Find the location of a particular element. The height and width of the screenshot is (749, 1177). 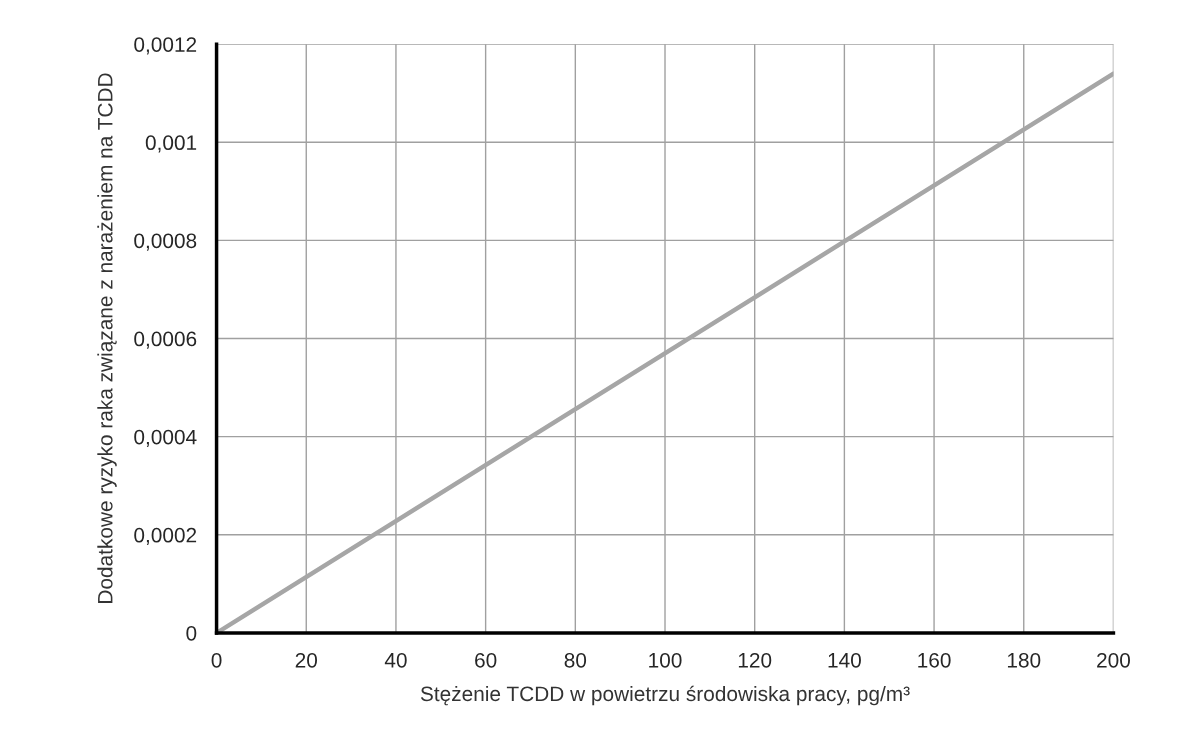

x-tick-label: 0 is located at coordinates (216, 660).